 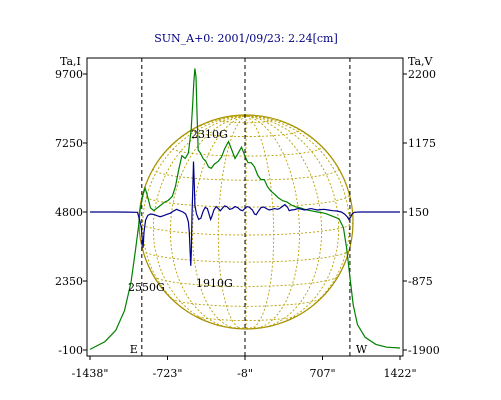 I want to click on left-tick-label: 9700, so click(x=69, y=74).